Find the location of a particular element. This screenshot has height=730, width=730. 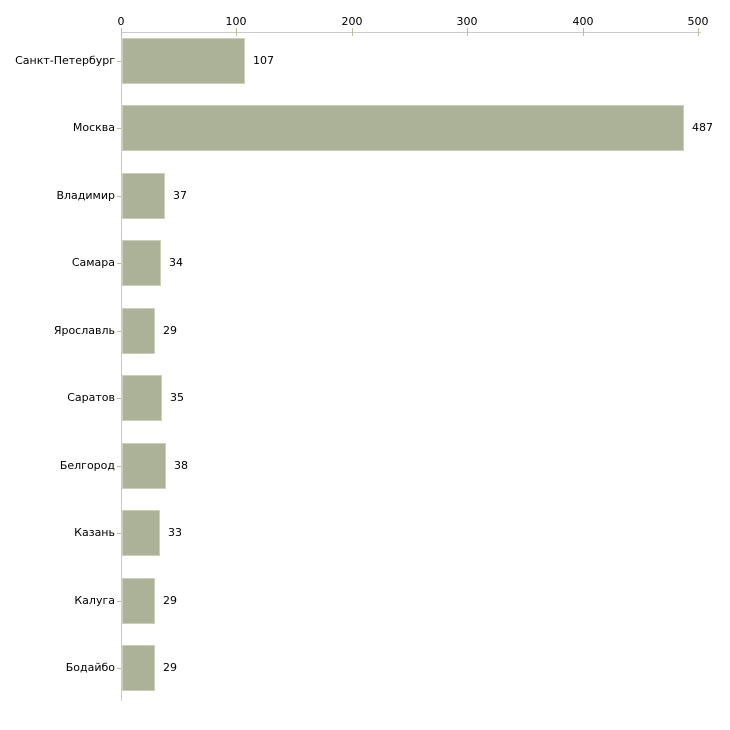

value-label: 35 is located at coordinates (177, 397).